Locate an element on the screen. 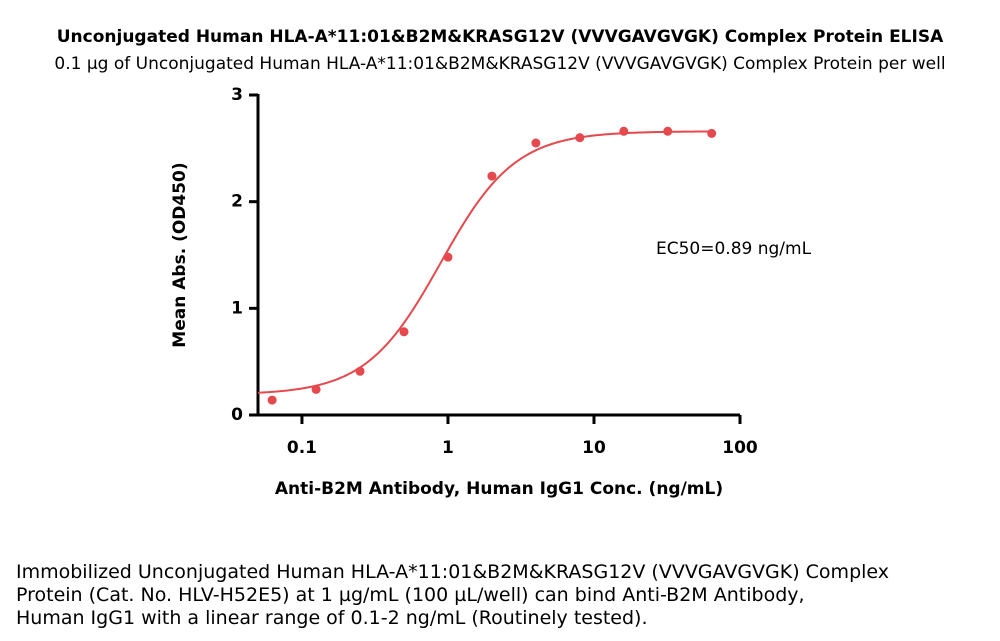 Image resolution: width=1000 pixels, height=641 pixels. y-tick-label: 3 is located at coordinates (237, 95).